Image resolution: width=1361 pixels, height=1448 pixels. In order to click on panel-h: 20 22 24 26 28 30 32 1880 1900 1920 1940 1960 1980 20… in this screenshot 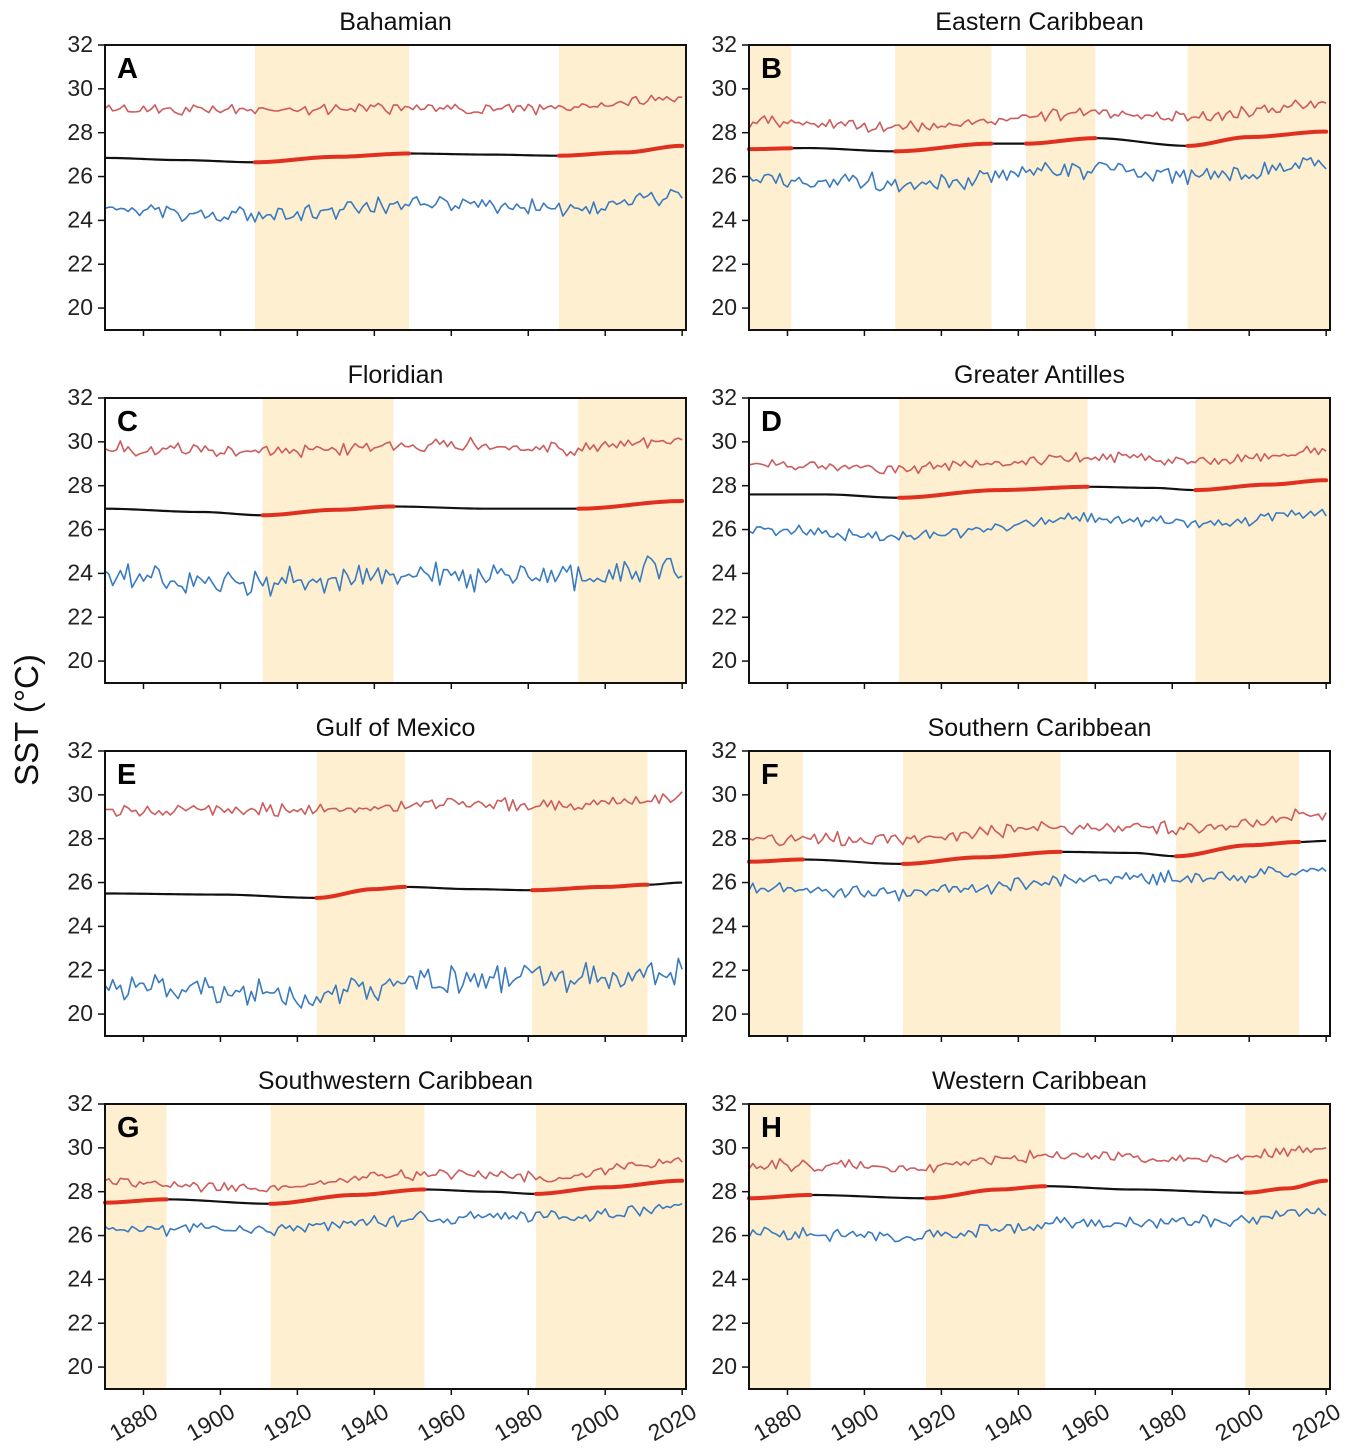, I will do `click(1027, 1256)`.